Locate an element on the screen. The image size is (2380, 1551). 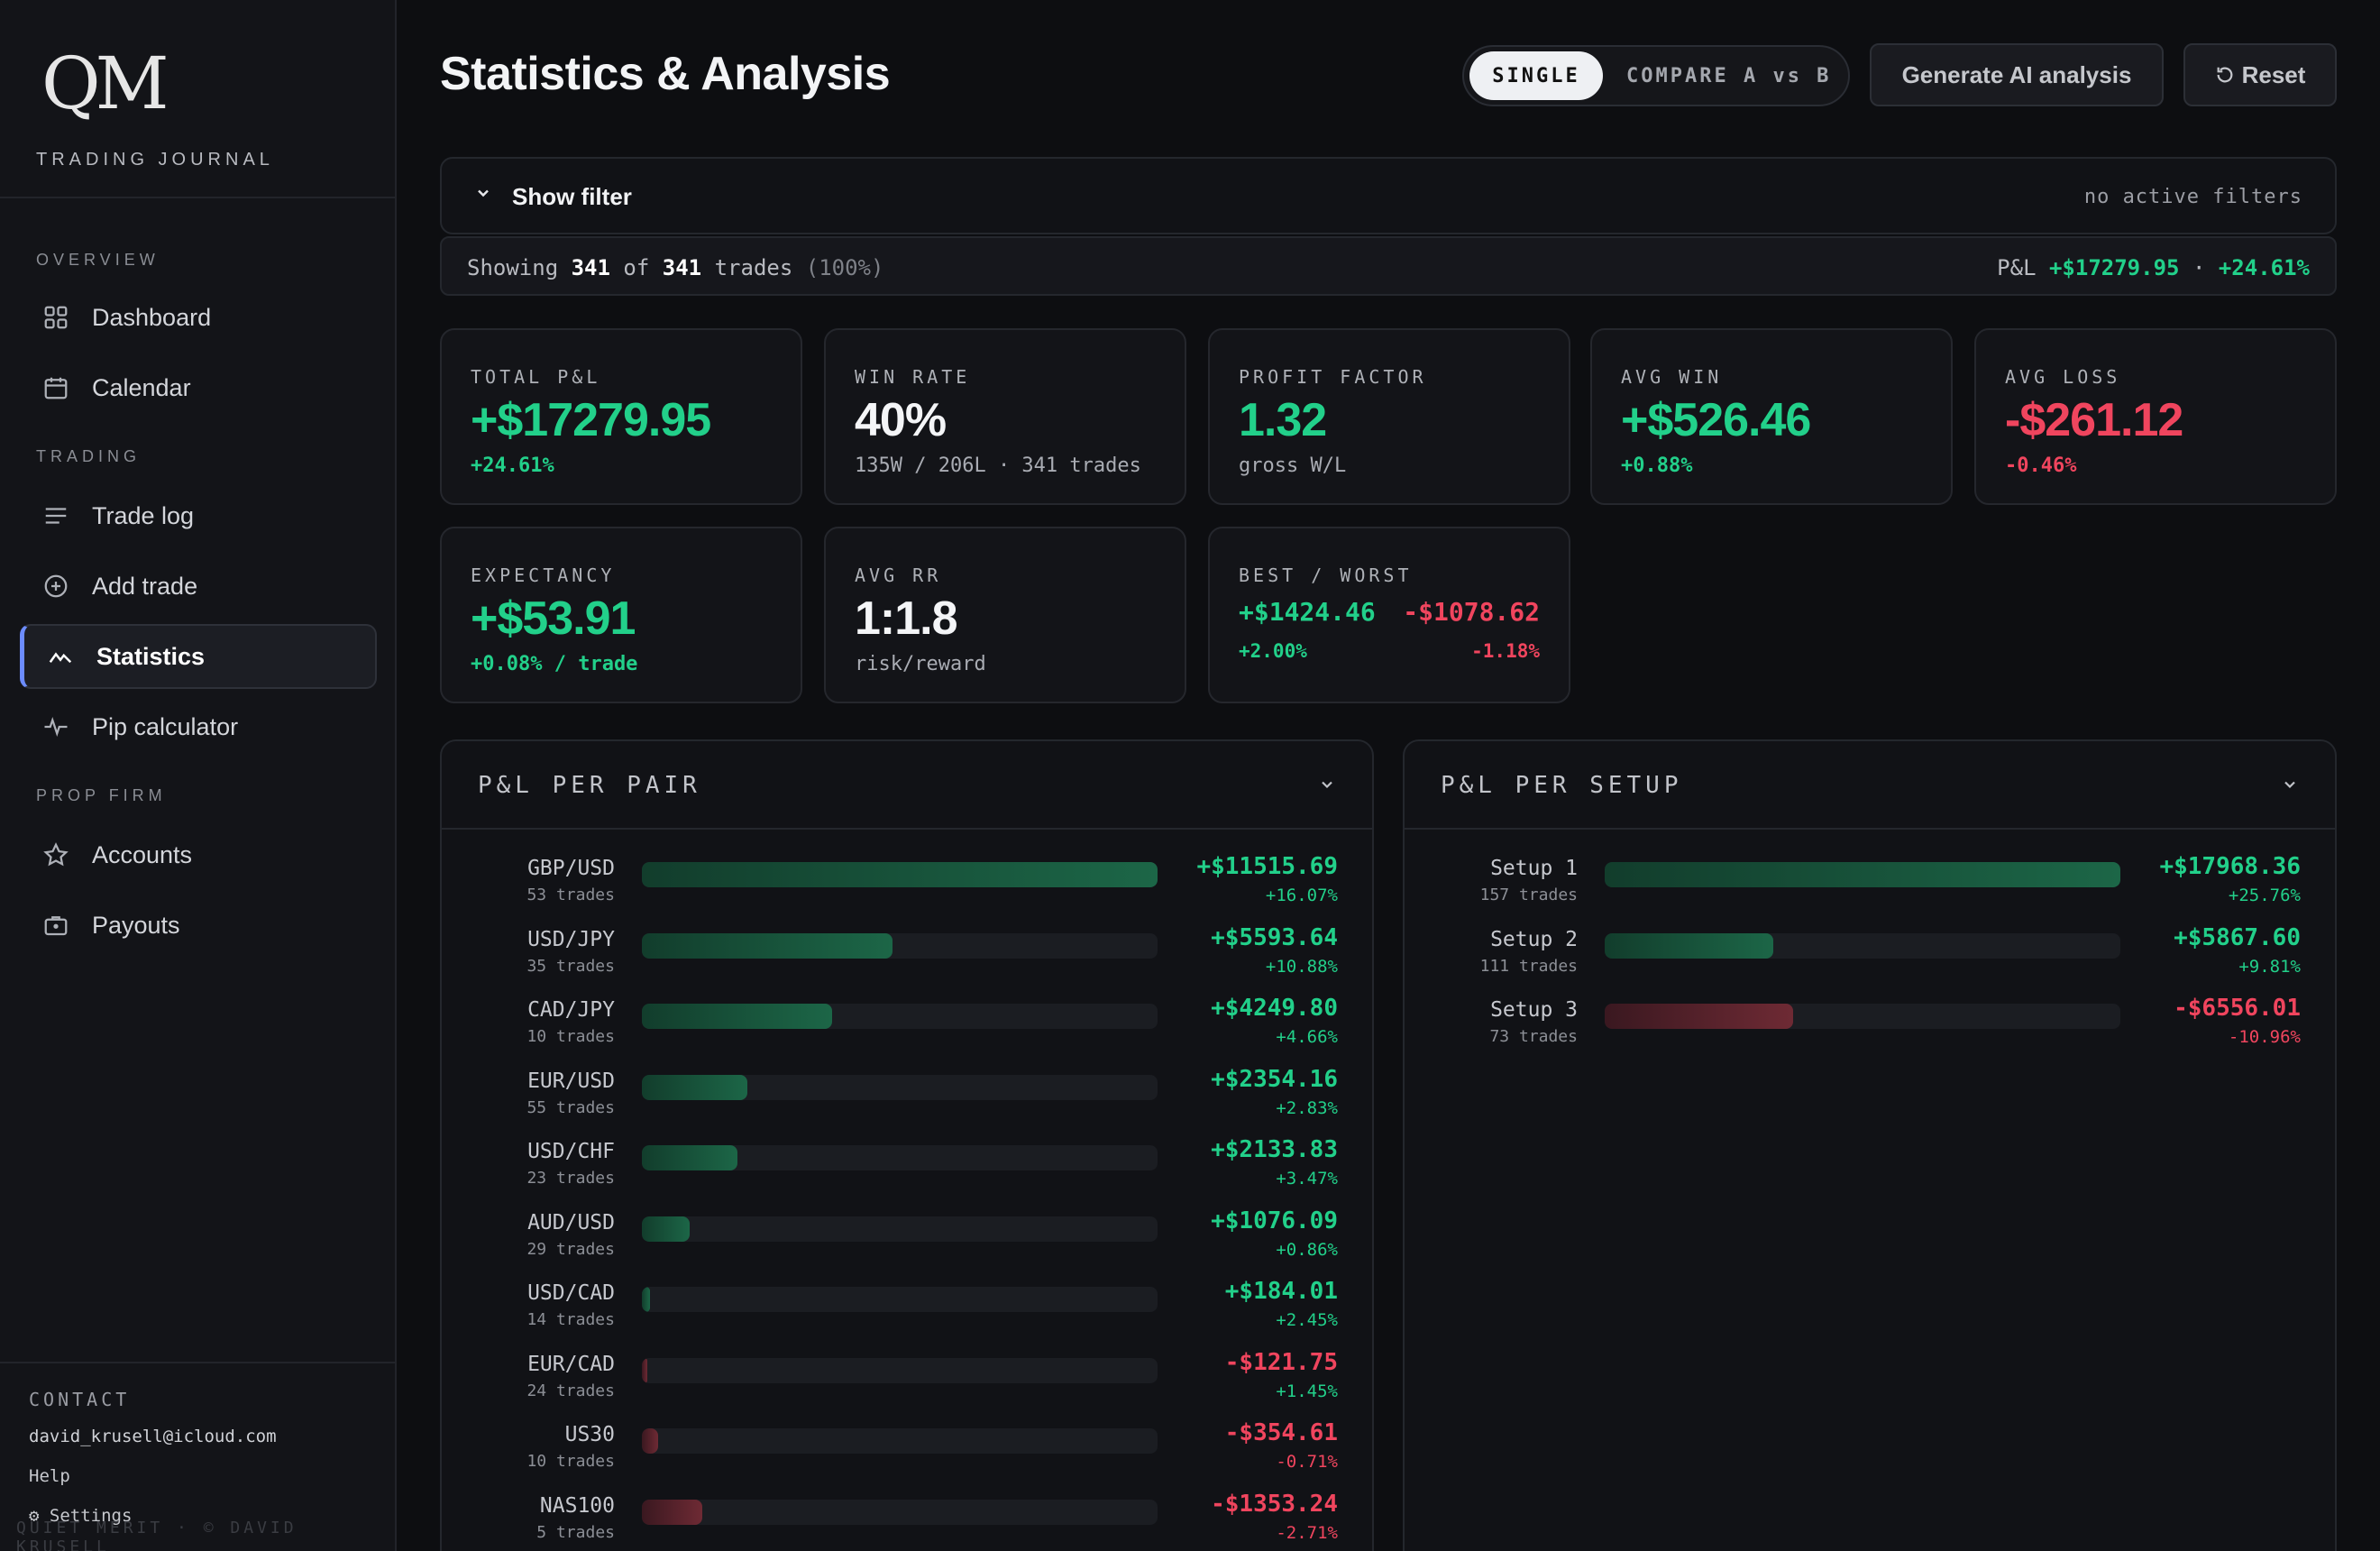
contact-heading: CONTACT is located at coordinates (80, 1399).